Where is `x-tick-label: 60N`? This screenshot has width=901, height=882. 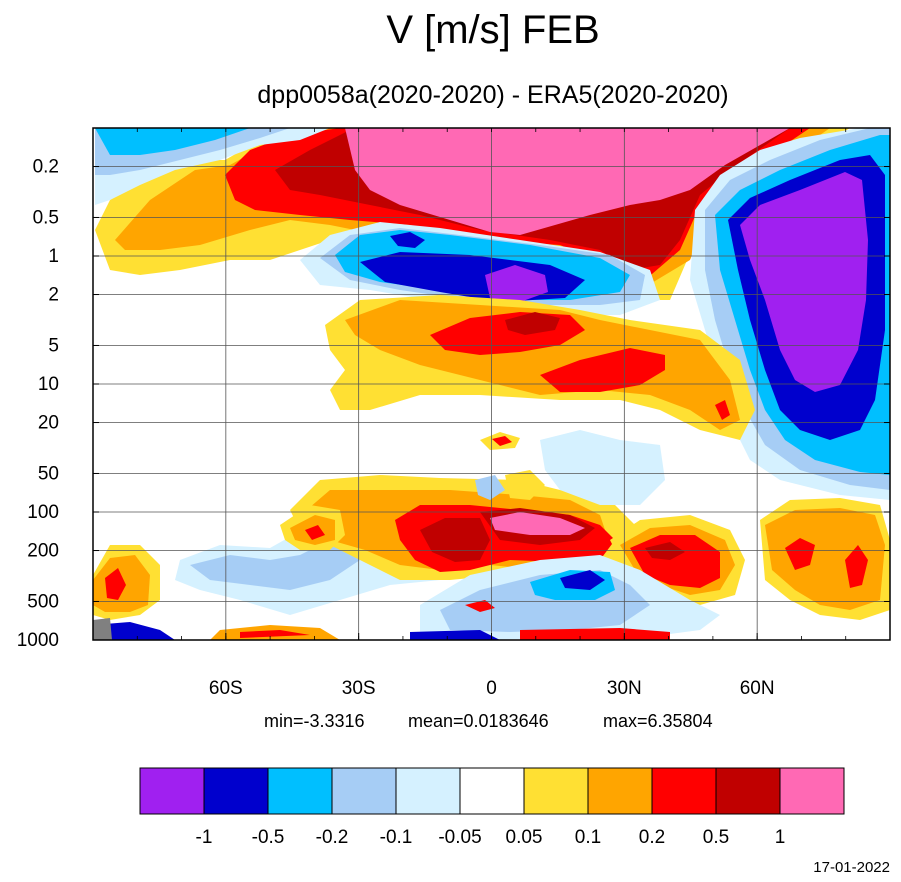 x-tick-label: 60N is located at coordinates (757, 688).